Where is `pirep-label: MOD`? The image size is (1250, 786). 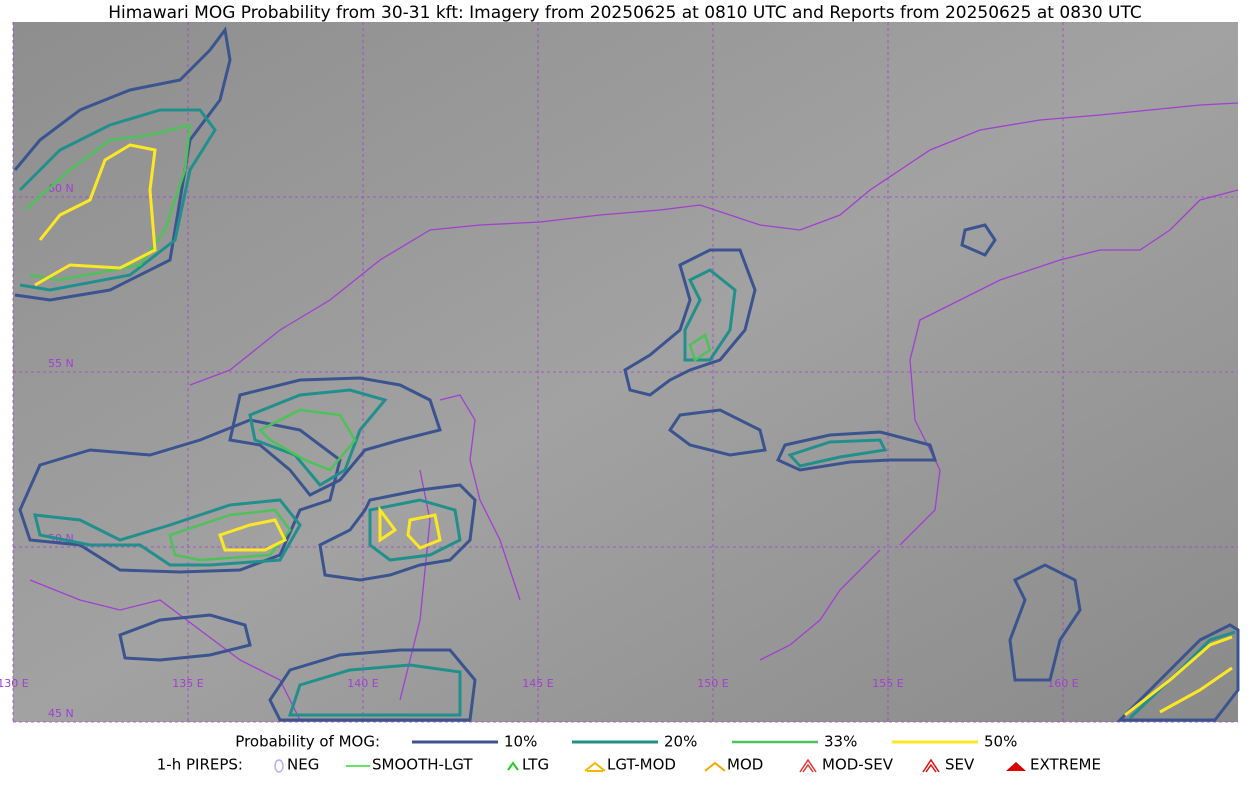 pirep-label: MOD is located at coordinates (745, 765).